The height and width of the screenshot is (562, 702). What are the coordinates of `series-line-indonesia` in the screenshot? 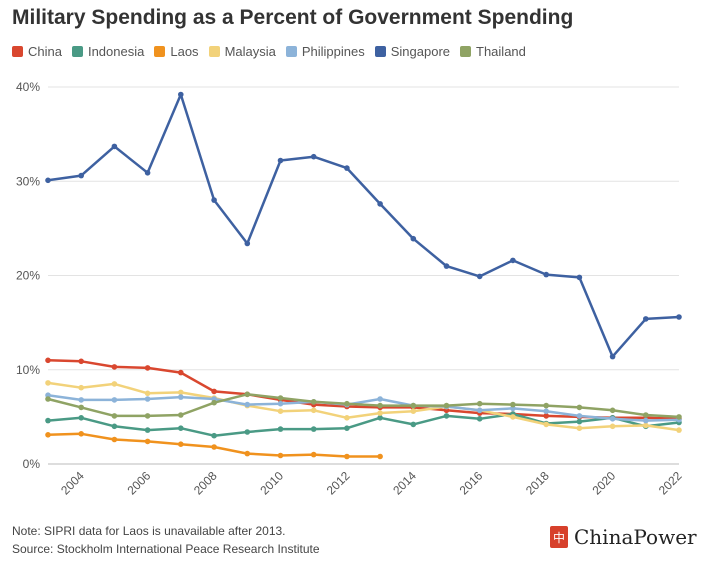 It's located at (363, 424).